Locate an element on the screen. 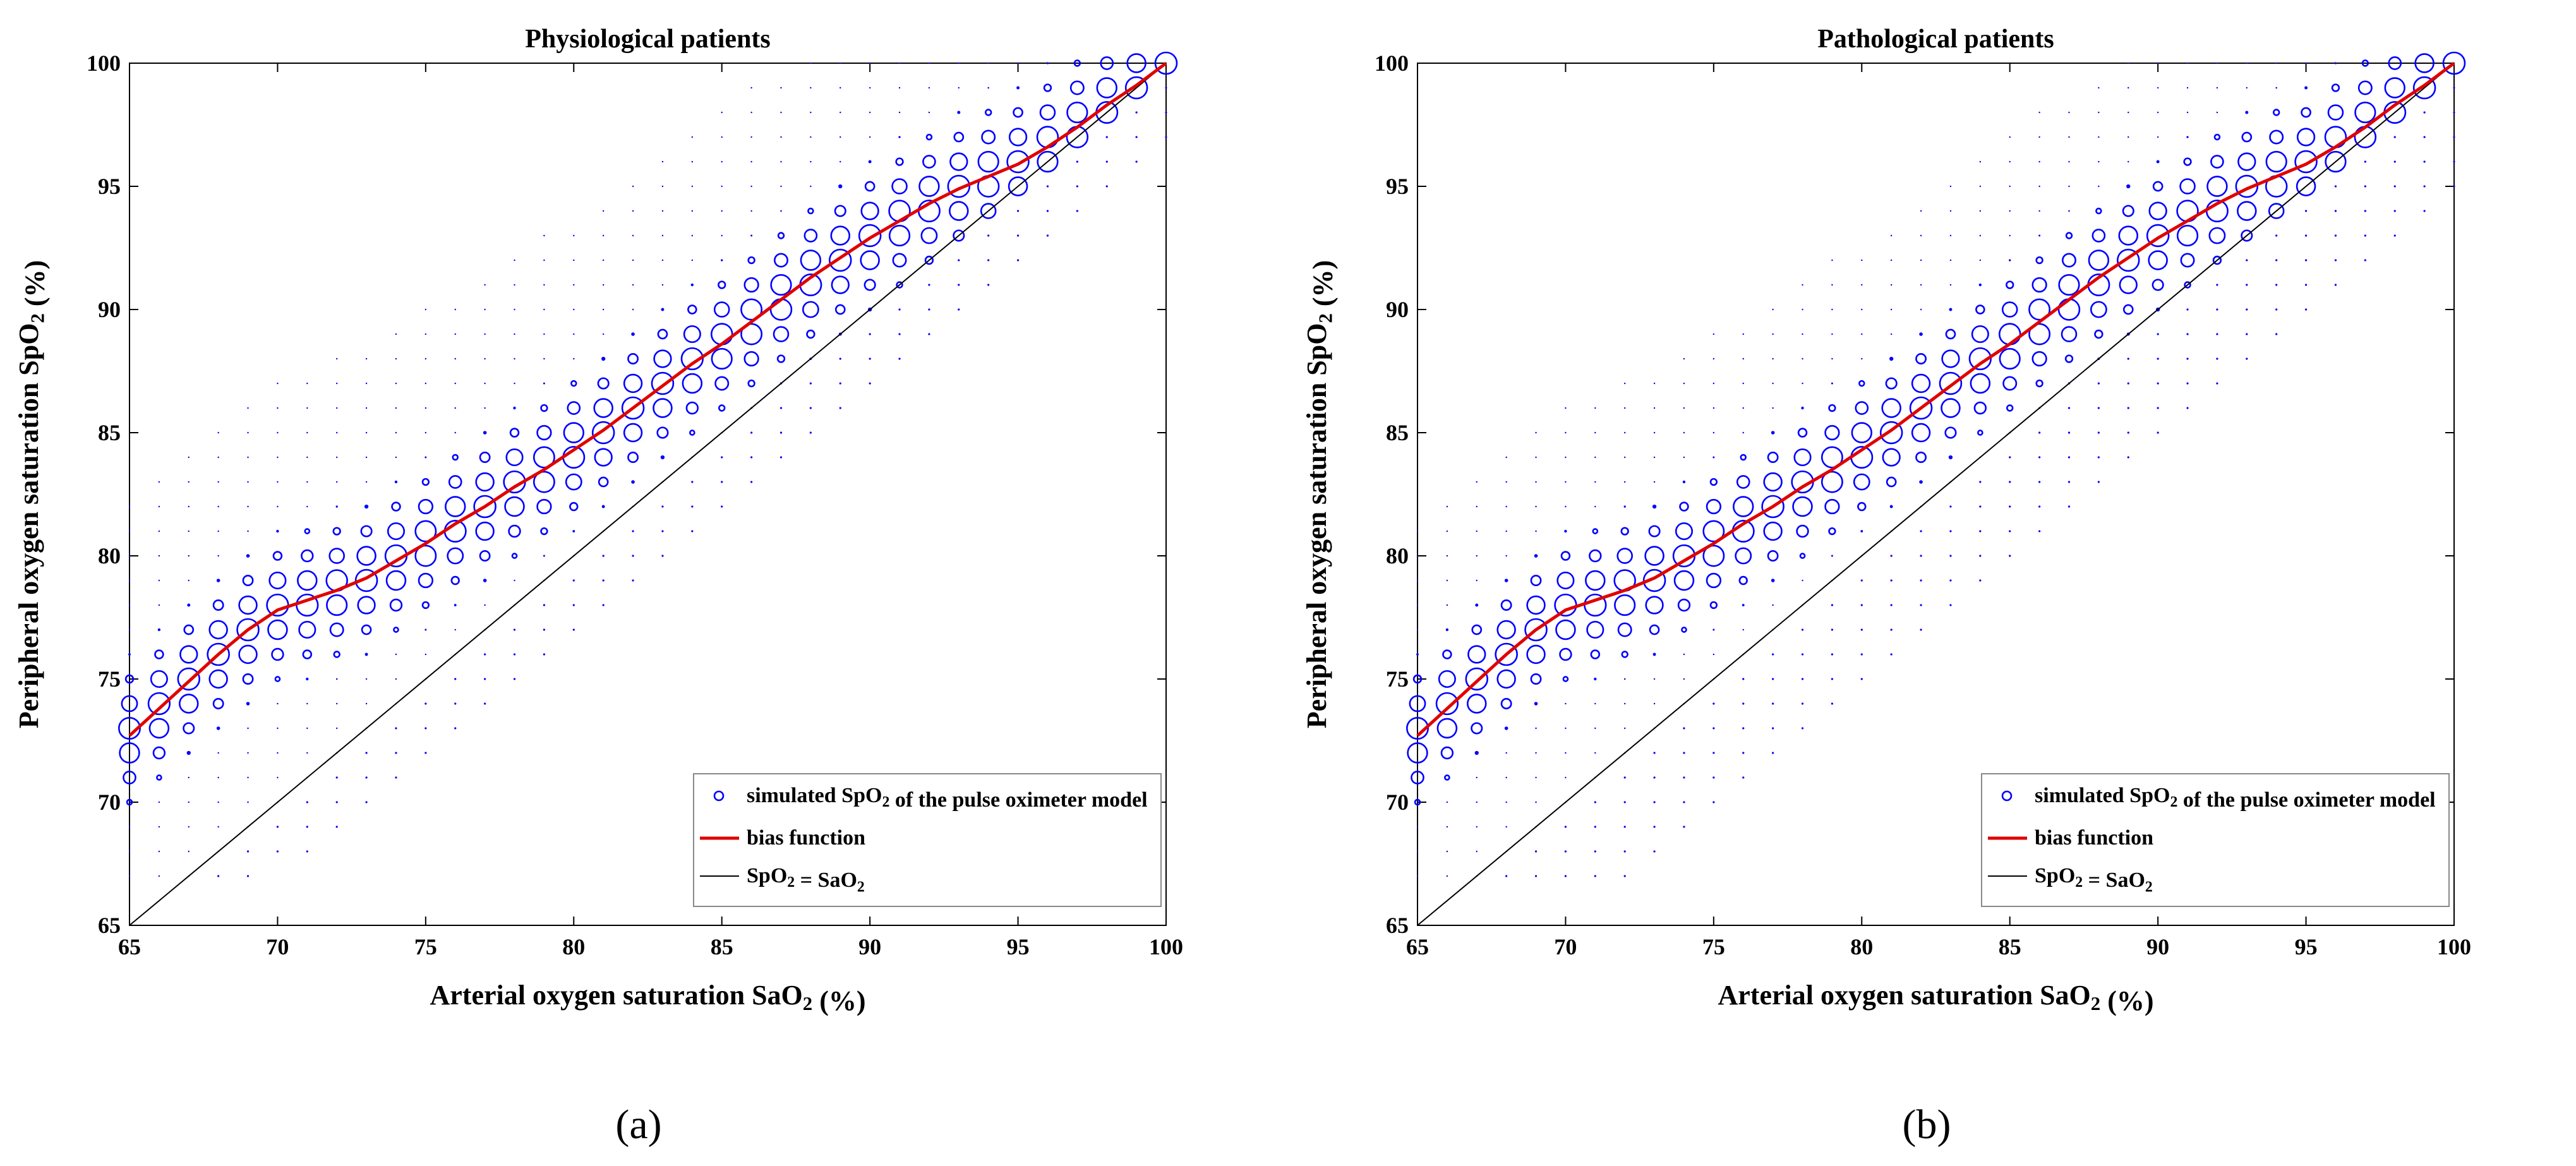 Image resolution: width=2576 pixels, height=1166 pixels. legend-entry-label: SpO2 = SaO2 is located at coordinates (2094, 879).